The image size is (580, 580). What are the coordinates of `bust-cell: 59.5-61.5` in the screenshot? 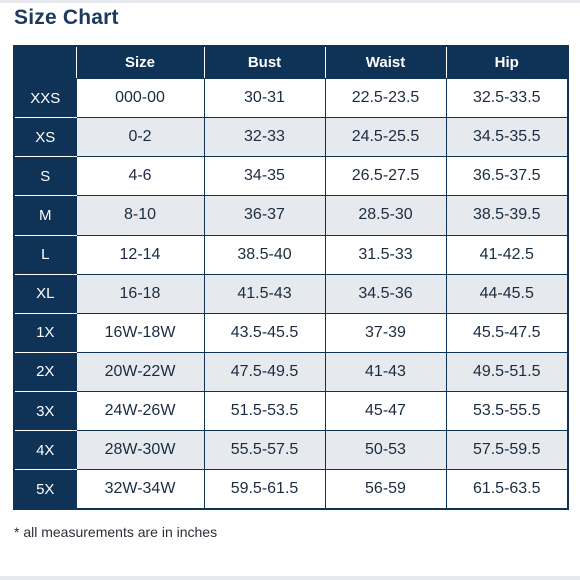 It's located at (264, 489).